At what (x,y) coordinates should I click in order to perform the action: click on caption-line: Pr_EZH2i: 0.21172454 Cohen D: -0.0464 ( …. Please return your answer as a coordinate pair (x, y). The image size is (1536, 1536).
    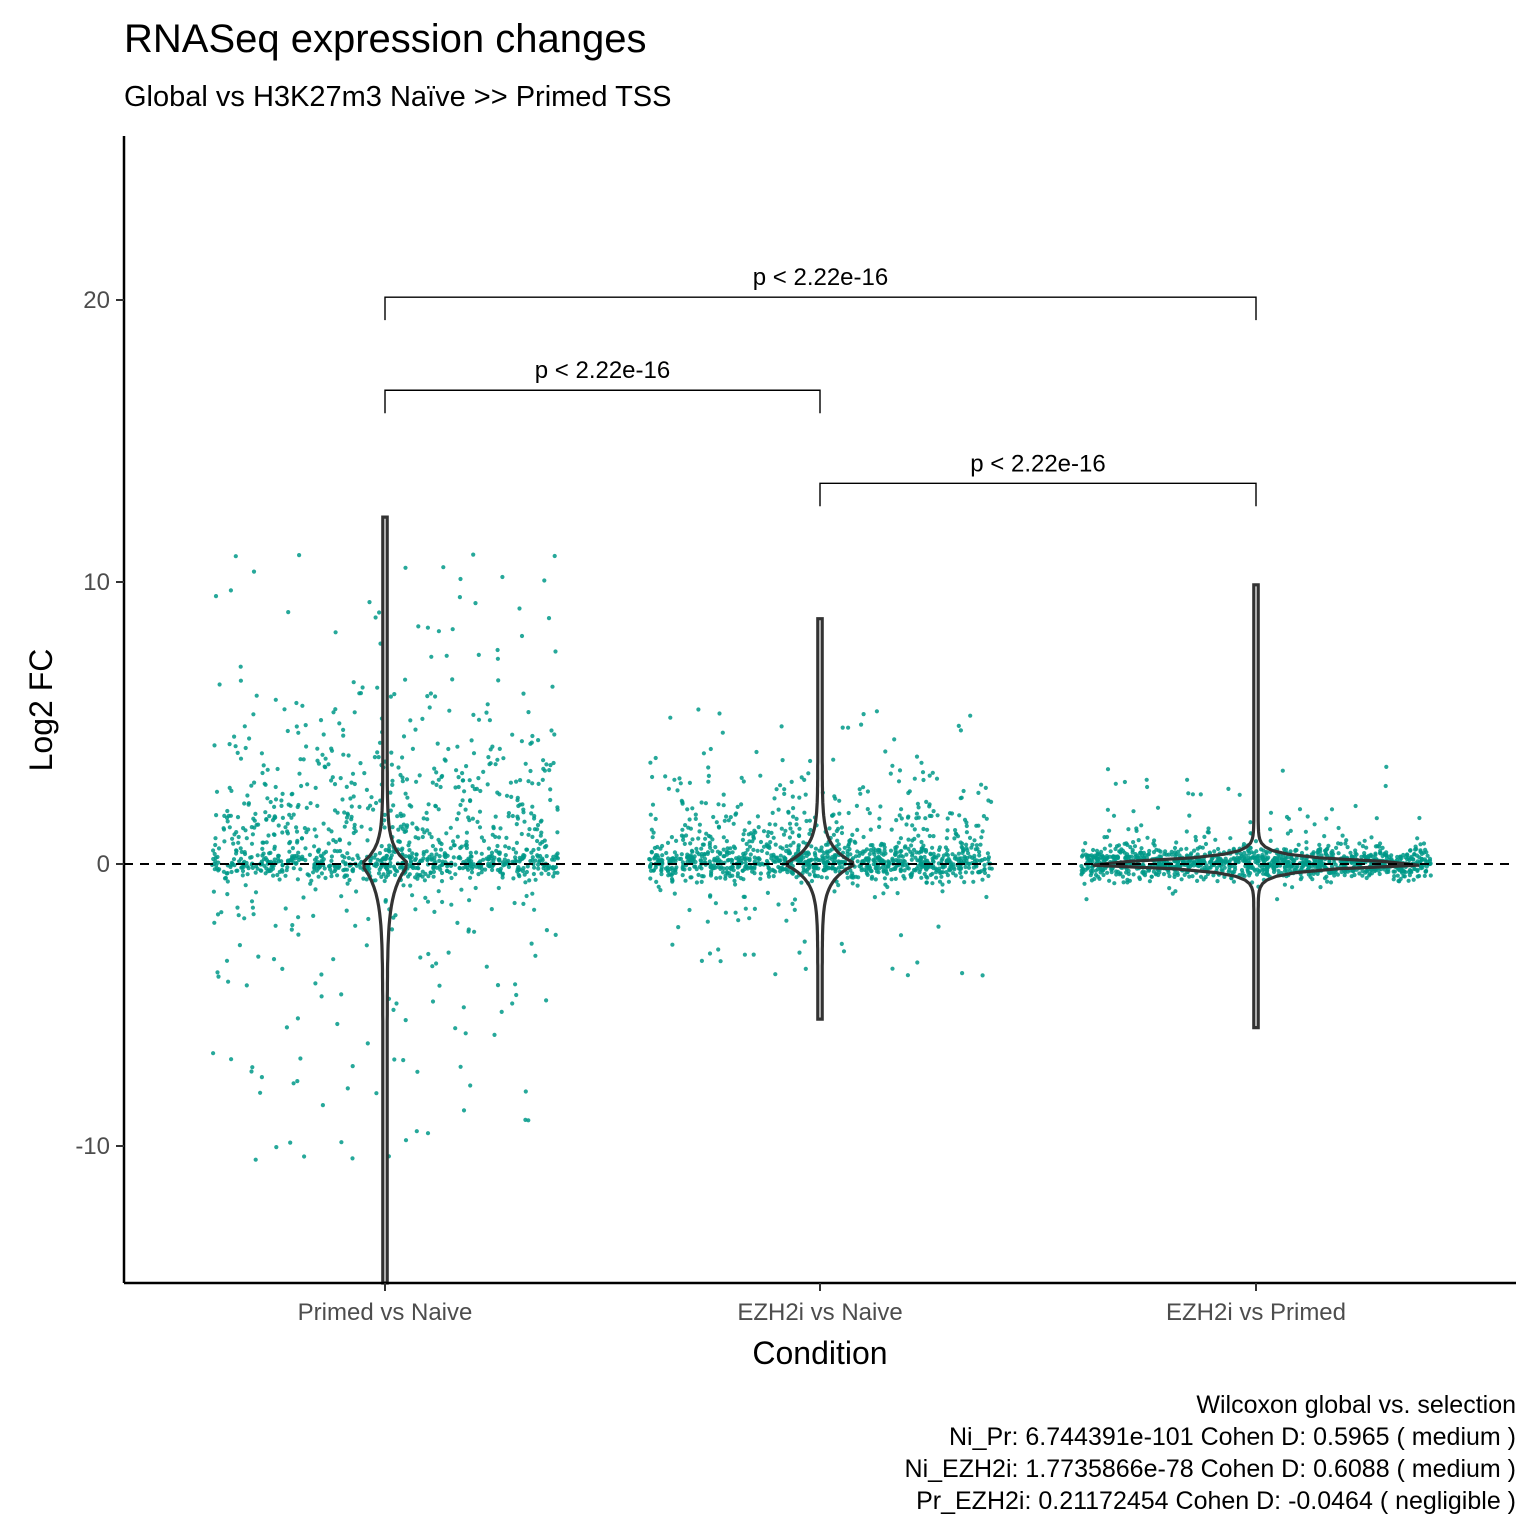
    Looking at the image, I should click on (1216, 1501).